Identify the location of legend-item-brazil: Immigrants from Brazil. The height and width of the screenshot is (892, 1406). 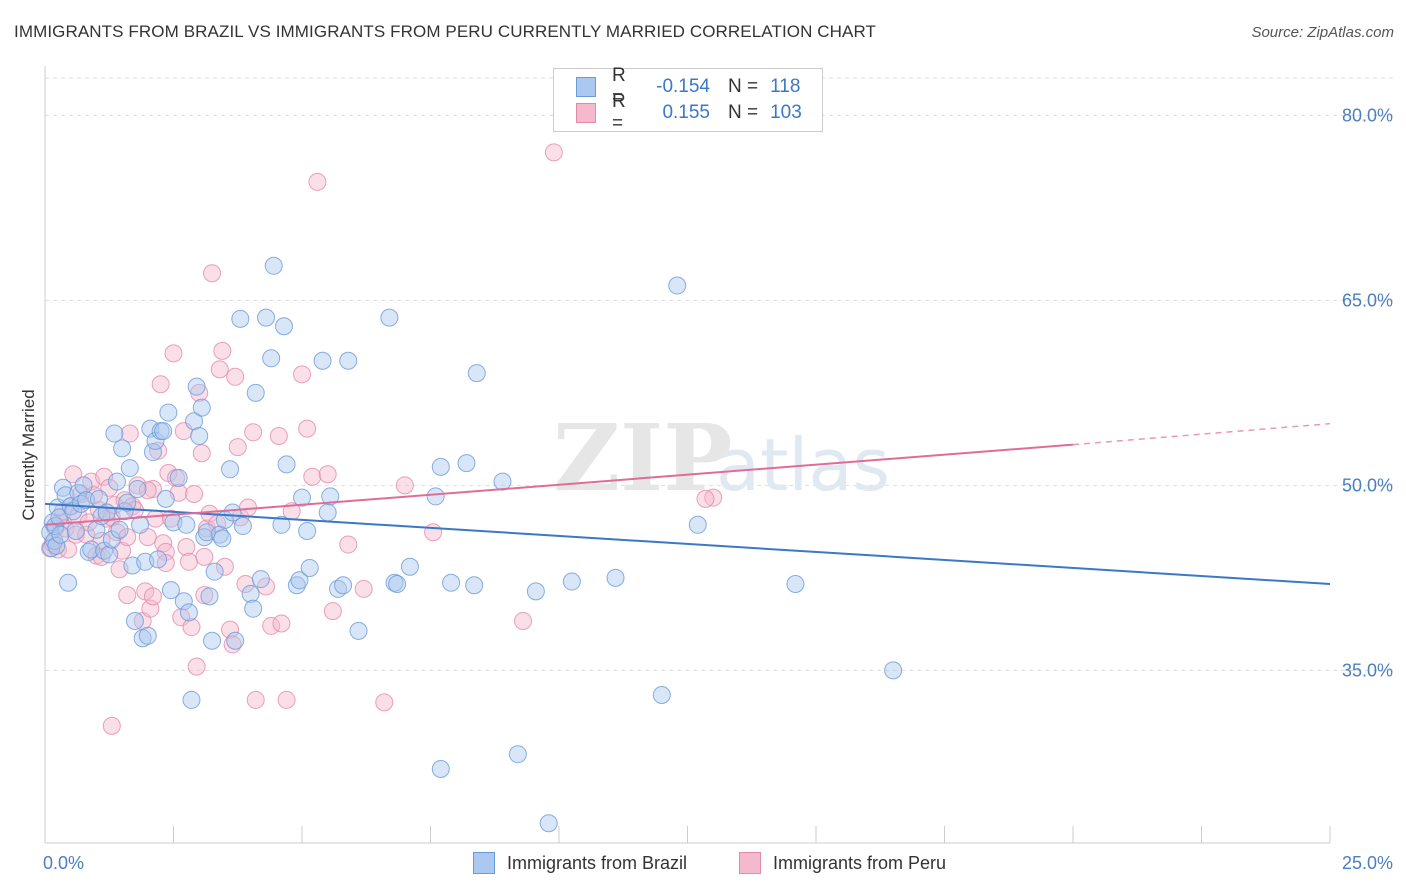
(580, 863).